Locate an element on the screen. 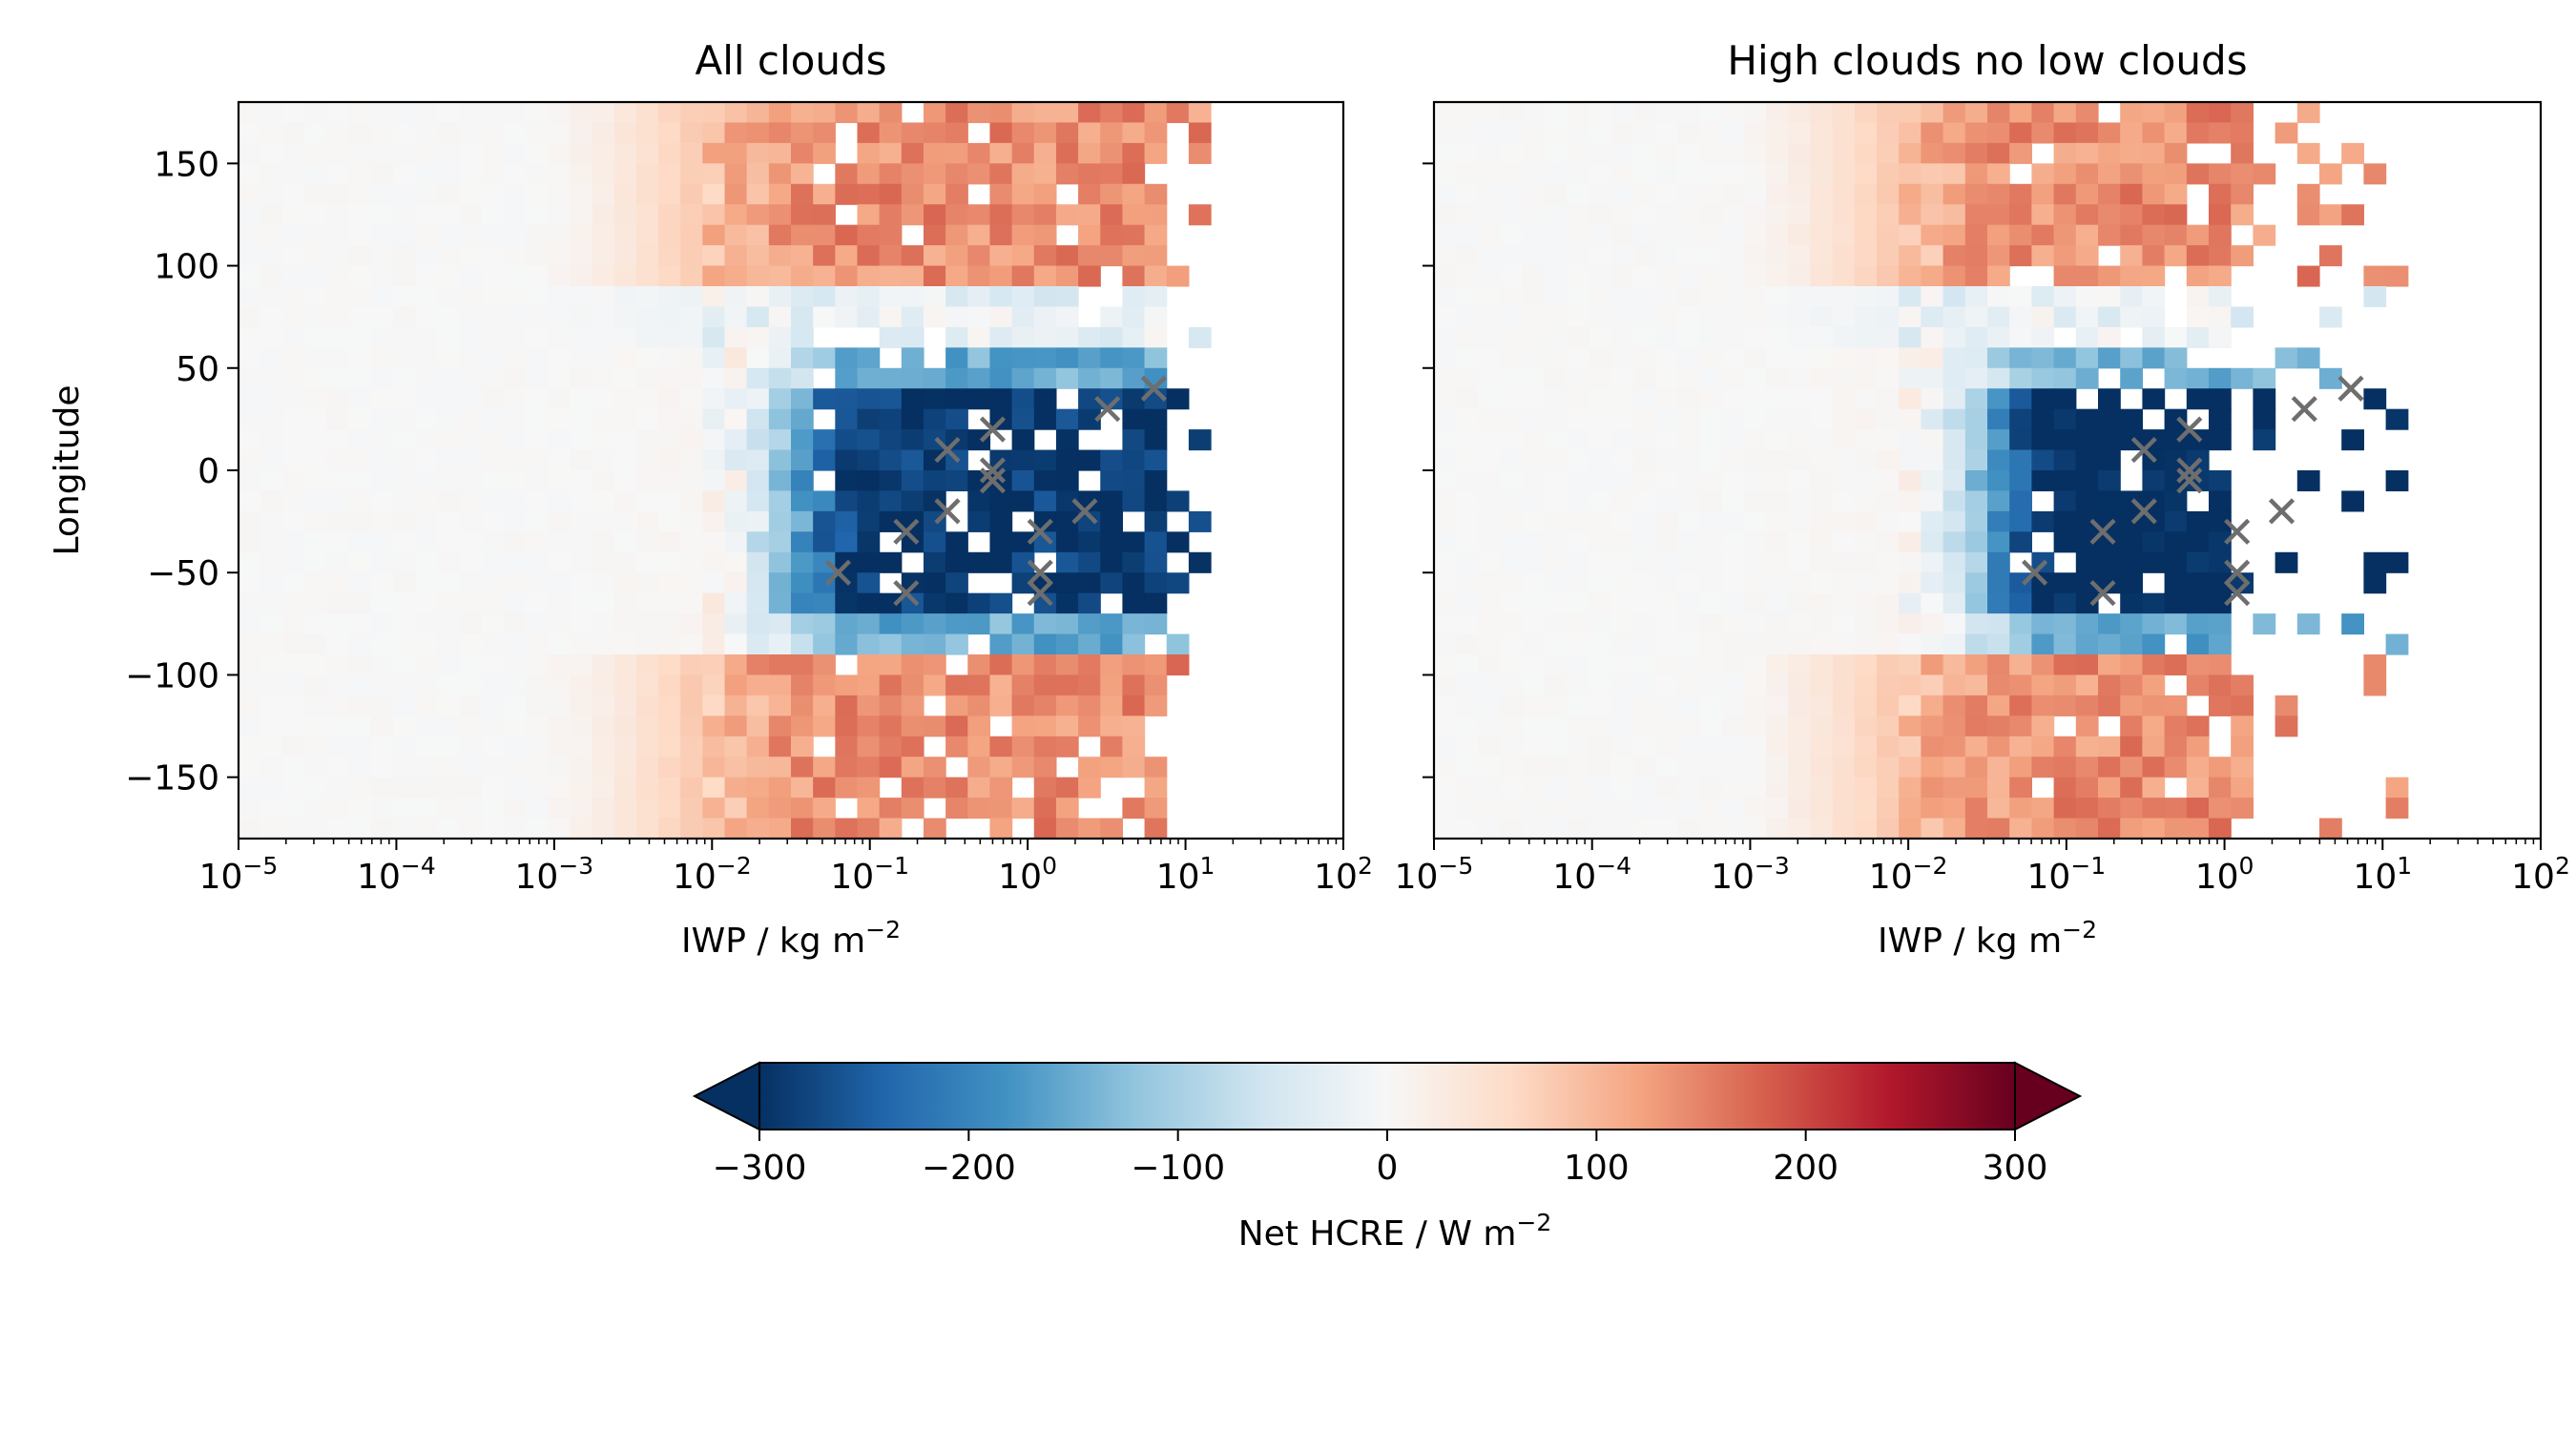 The height and width of the screenshot is (1431, 2576). x-tick-label: 100 is located at coordinates (1027, 874).